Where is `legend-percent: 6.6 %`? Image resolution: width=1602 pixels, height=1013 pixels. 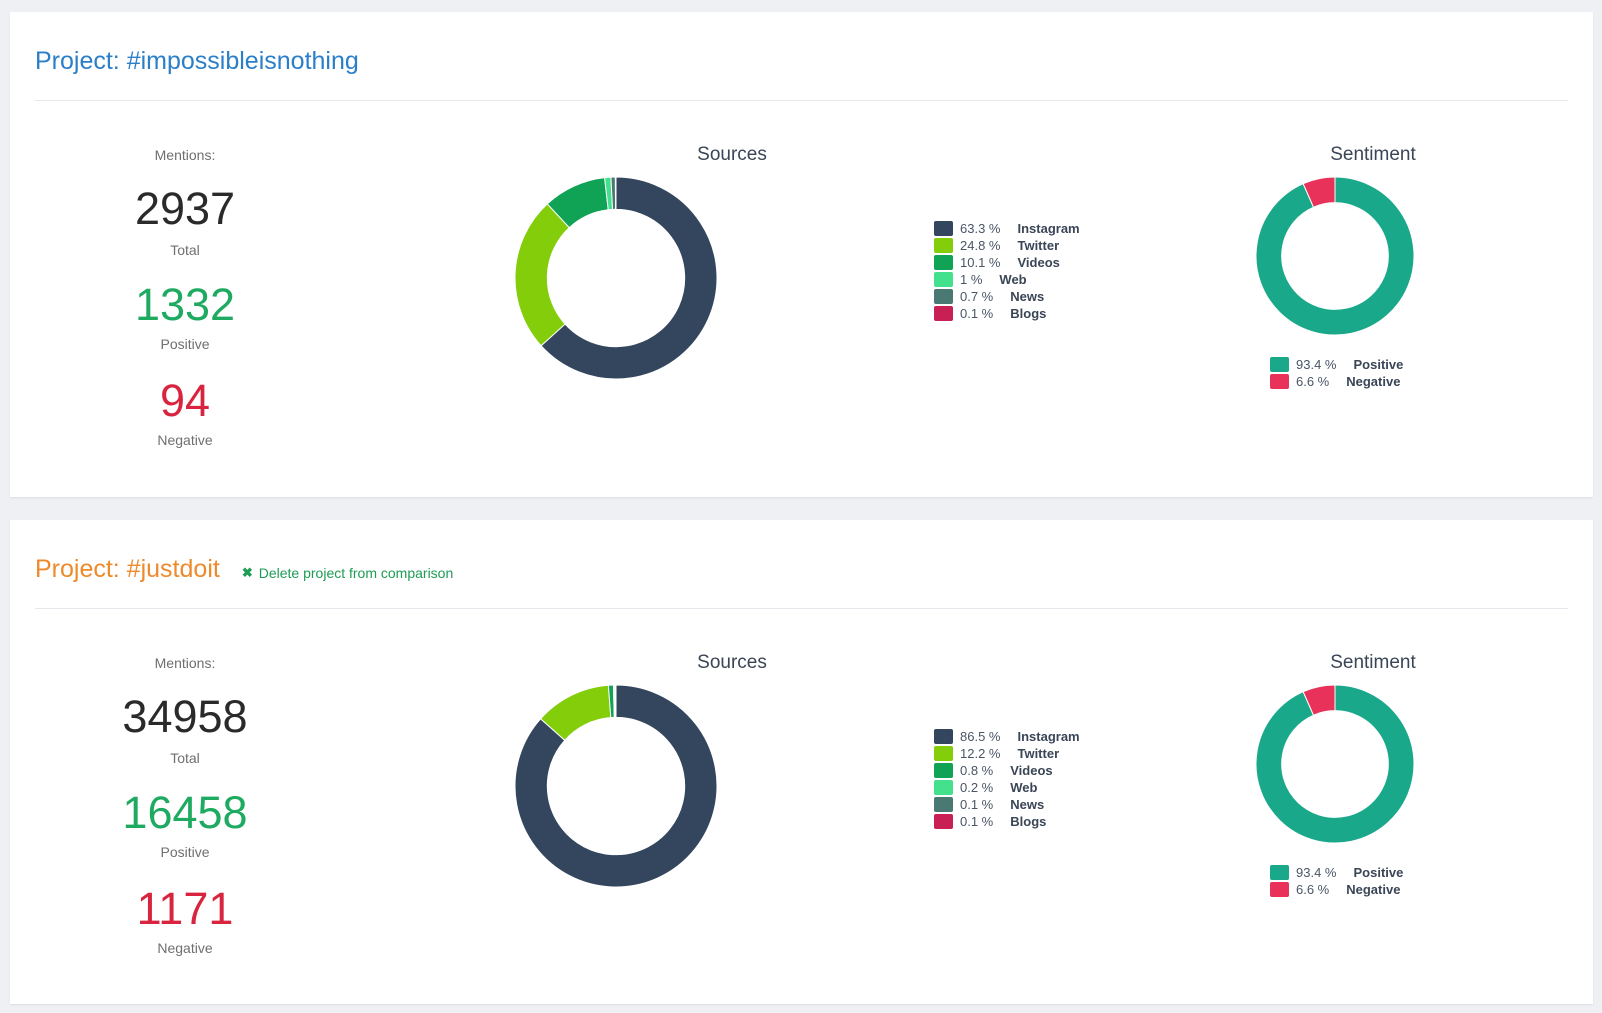 legend-percent: 6.6 % is located at coordinates (1313, 381).